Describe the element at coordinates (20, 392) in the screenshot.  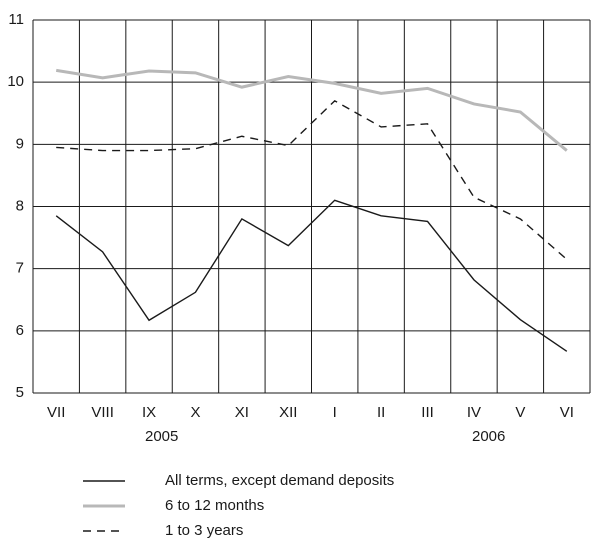
I see `y-tick-label: 5` at that location.